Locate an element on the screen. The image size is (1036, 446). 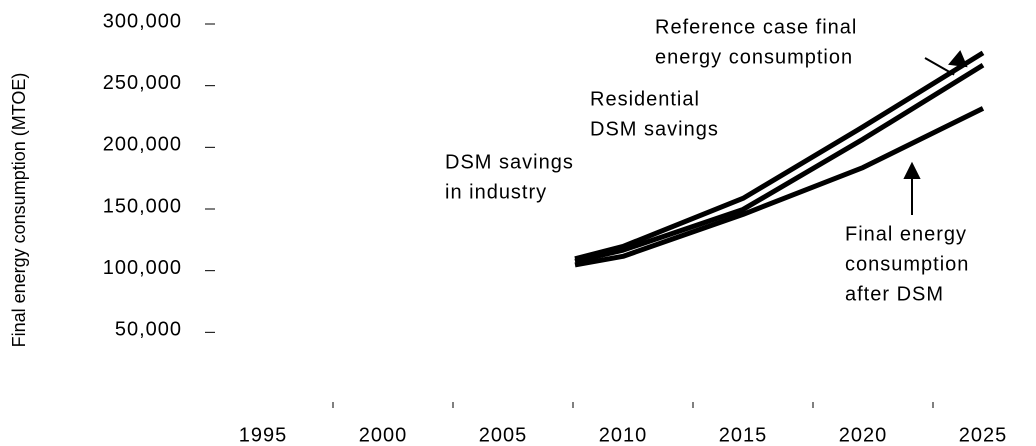
y-tick-label: 300,000 is located at coordinates (142, 21).